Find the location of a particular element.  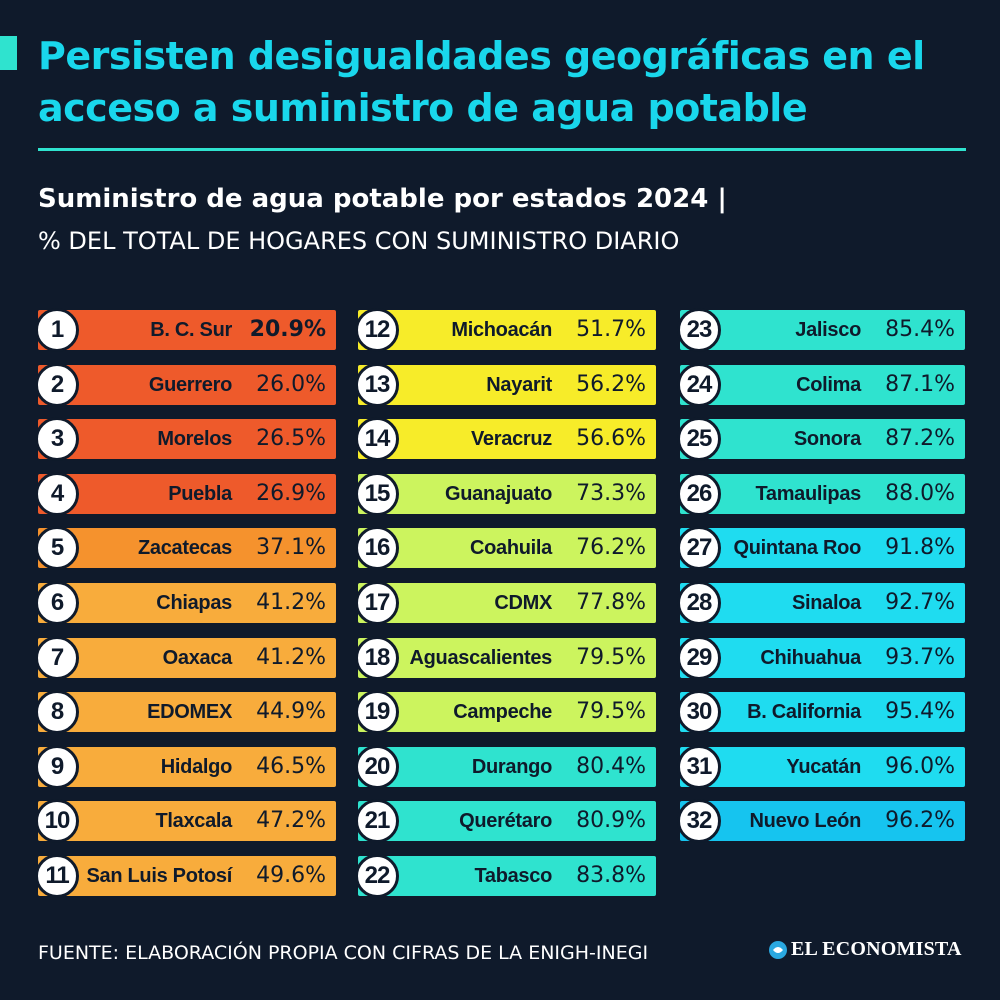

bar-row: 27 Quintana Roo 91.8% is located at coordinates (821, 548).